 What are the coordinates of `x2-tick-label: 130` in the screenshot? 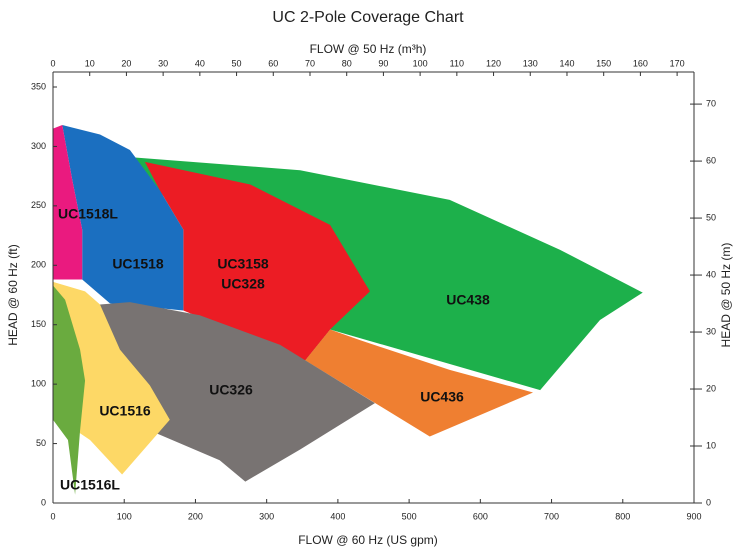 It's located at (530, 63).